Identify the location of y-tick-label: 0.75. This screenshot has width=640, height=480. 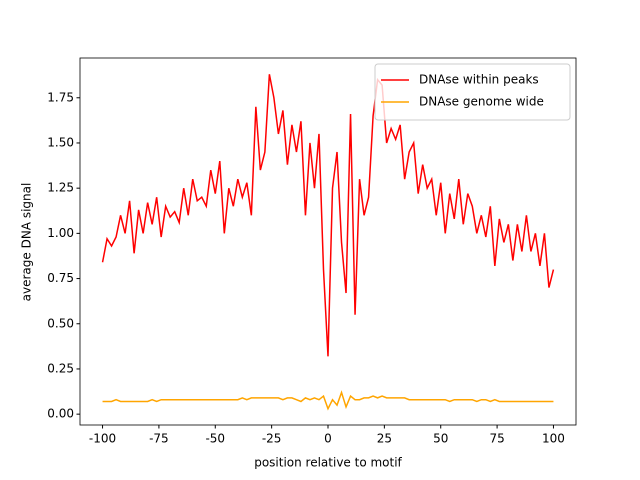
(60, 278).